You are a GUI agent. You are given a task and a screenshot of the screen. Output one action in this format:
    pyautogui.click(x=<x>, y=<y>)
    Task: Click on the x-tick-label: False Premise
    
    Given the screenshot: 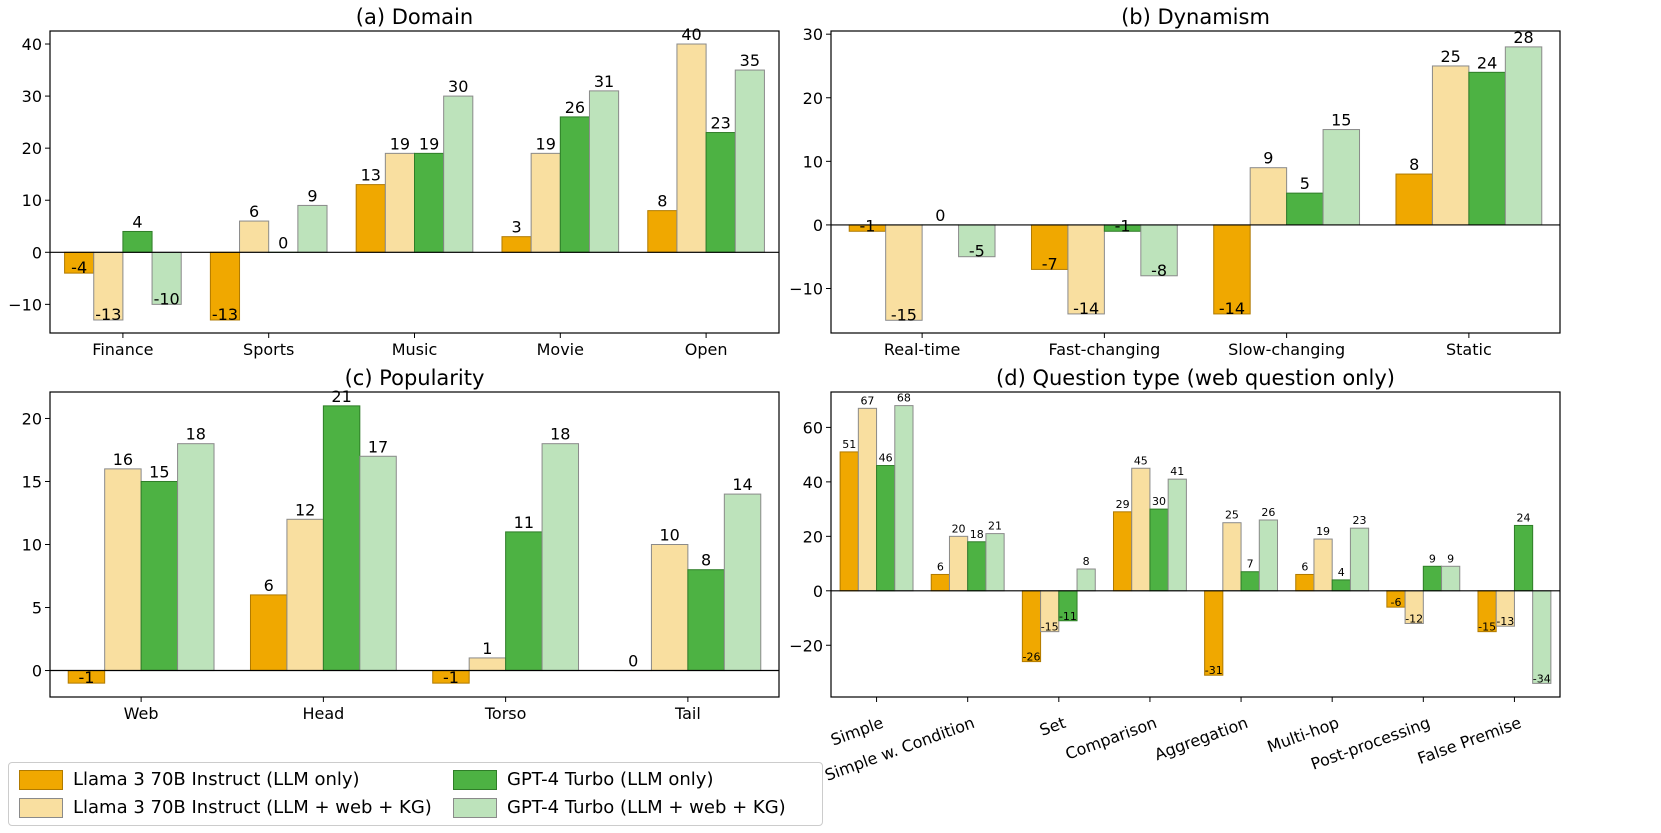 What is the action you would take?
    pyautogui.click(x=1469, y=740)
    